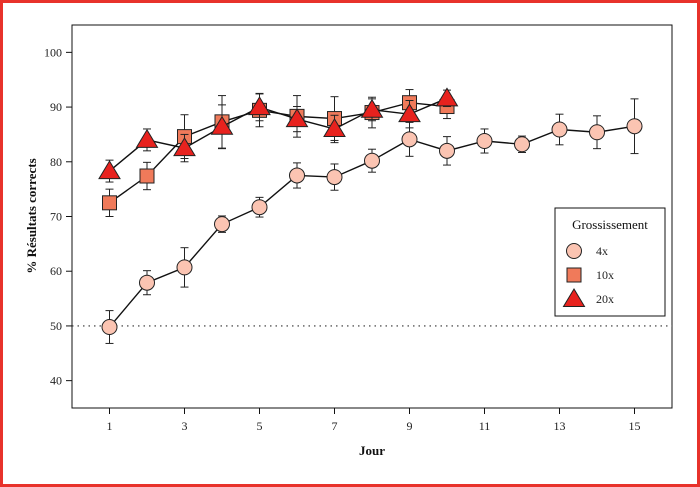 This screenshot has width=700, height=487. What do you see at coordinates (605, 299) in the screenshot?
I see `legend-label-20x: 20x` at bounding box center [605, 299].